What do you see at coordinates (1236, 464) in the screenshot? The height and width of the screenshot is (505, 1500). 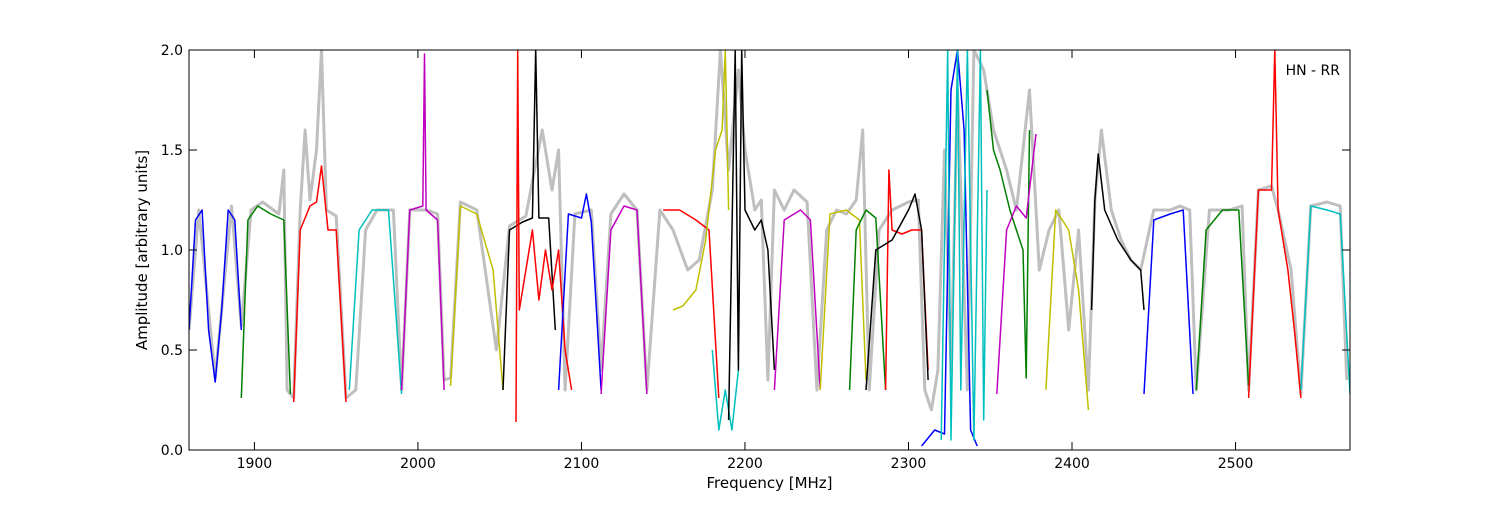 I see `x-tick-label: 2500` at bounding box center [1236, 464].